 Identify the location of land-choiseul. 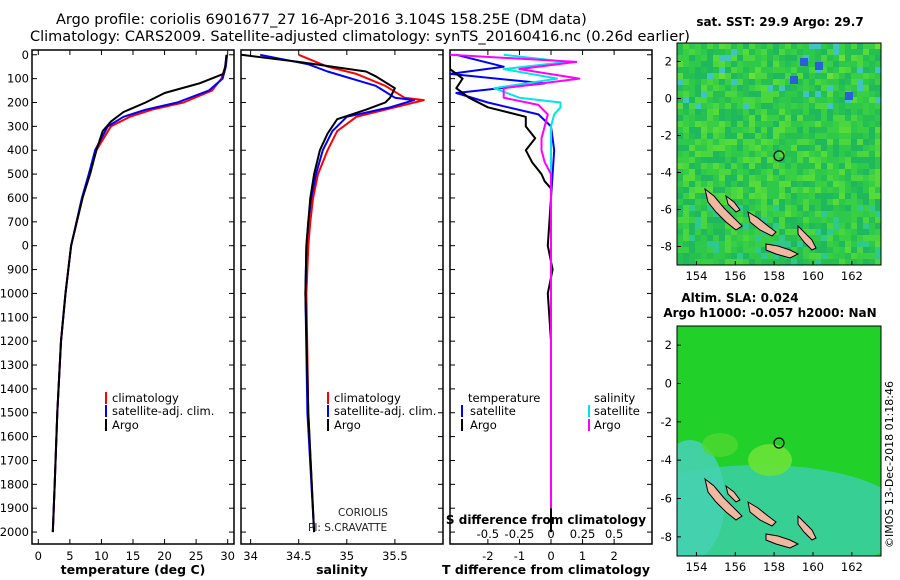
(733, 493).